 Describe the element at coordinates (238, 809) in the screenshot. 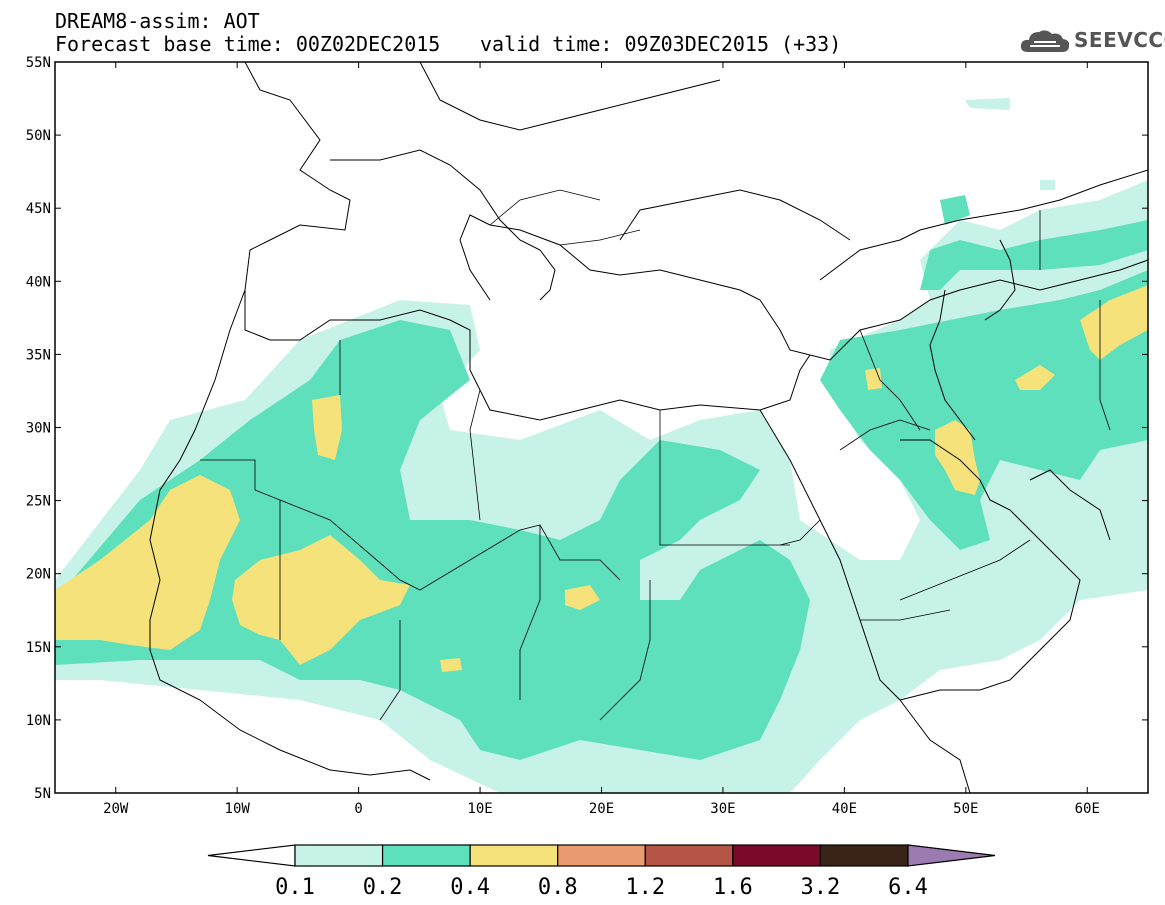

I see `lon-label: 10W` at that location.